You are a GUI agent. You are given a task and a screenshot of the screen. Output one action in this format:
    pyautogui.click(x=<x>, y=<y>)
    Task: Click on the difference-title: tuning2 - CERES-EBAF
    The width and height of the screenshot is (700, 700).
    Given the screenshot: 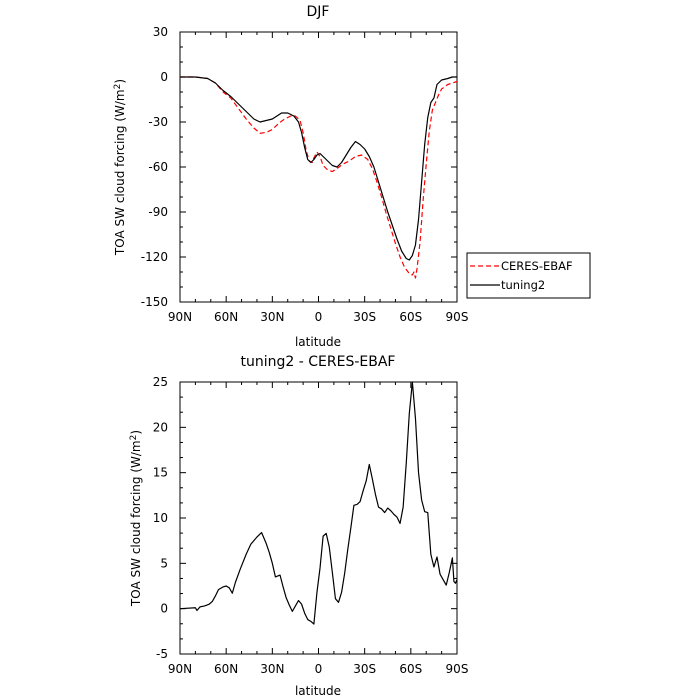 What is the action you would take?
    pyautogui.click(x=318, y=362)
    